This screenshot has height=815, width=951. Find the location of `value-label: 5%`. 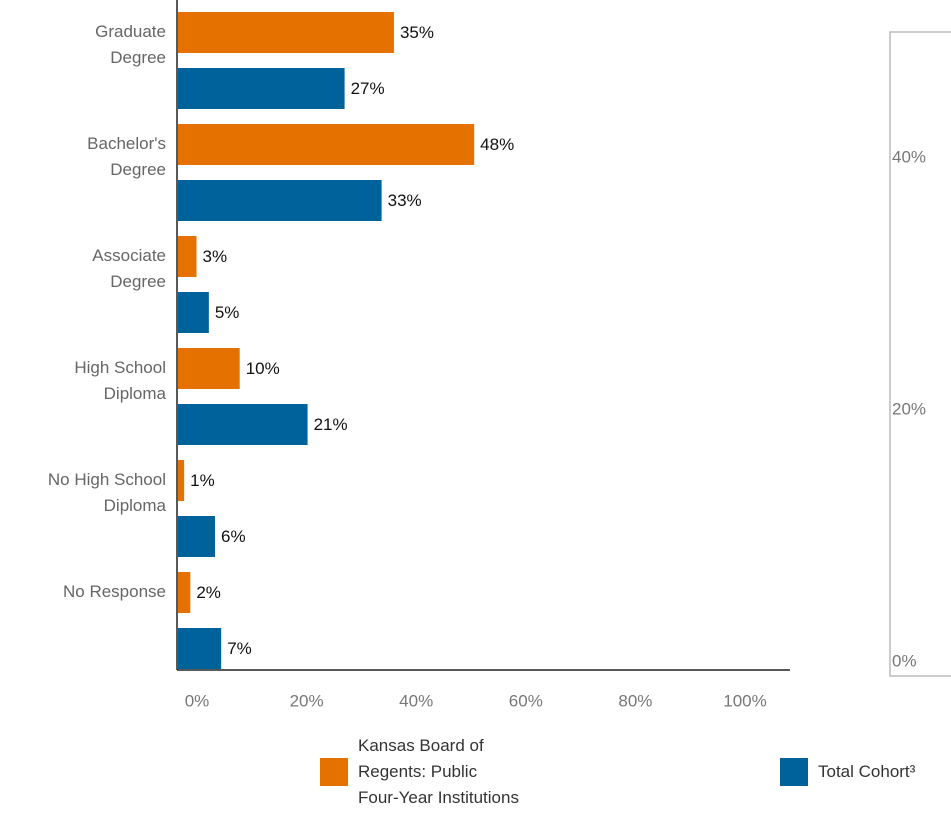

value-label: 5% is located at coordinates (227, 312).